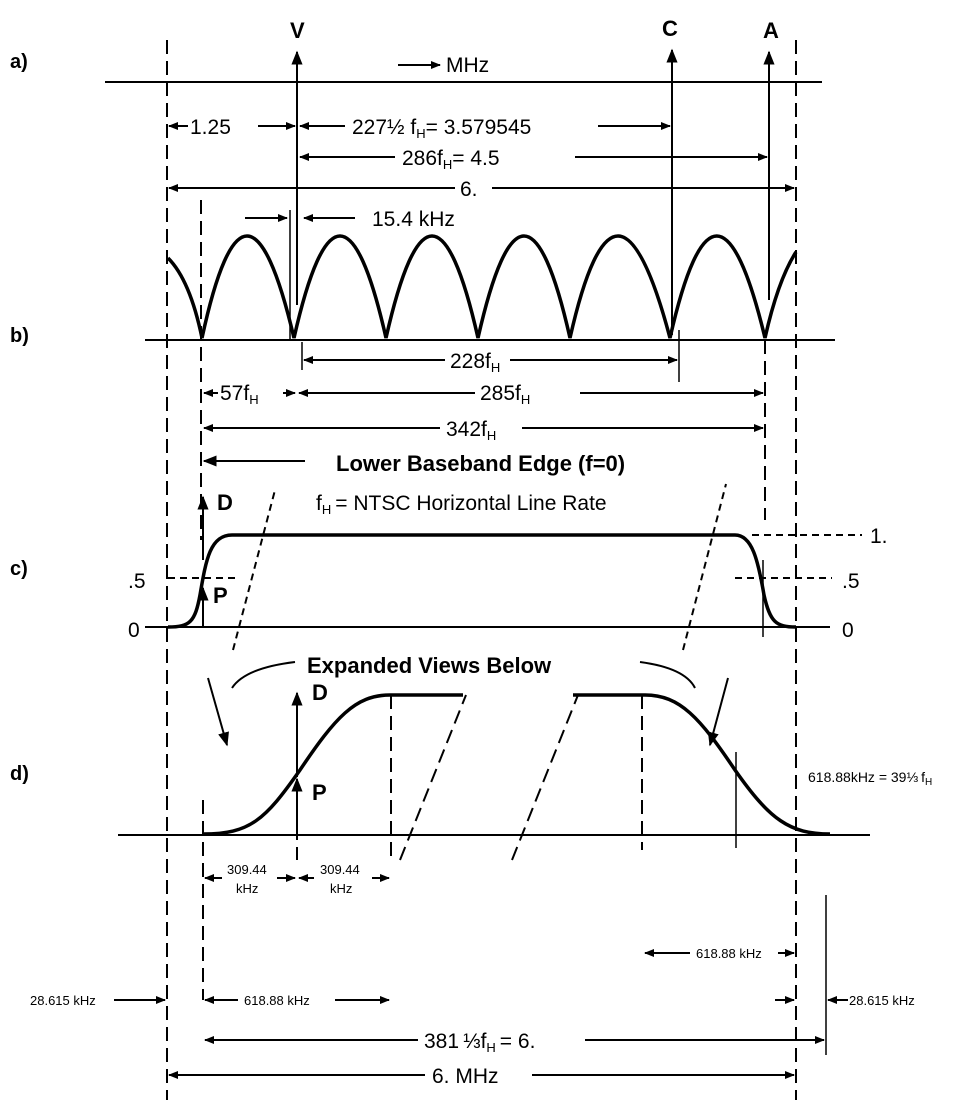 The width and height of the screenshot is (967, 1113). I want to click on d-side-note: 618.88kHz = 39⅓ fH, so click(870, 778).